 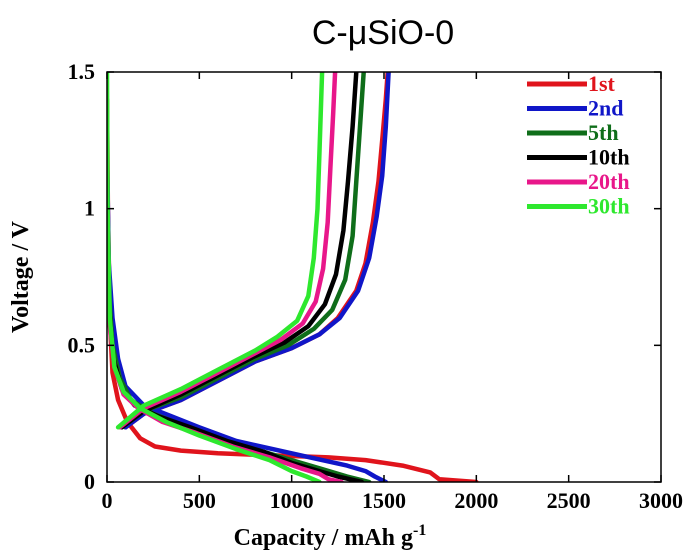 What do you see at coordinates (21, 276) in the screenshot?
I see `y-axis-title: Voltage / V` at bounding box center [21, 276].